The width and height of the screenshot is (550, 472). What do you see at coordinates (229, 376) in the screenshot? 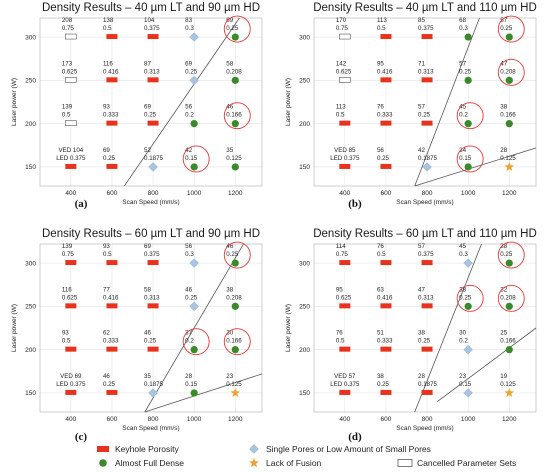
I see `ved-label: 23` at bounding box center [229, 376].